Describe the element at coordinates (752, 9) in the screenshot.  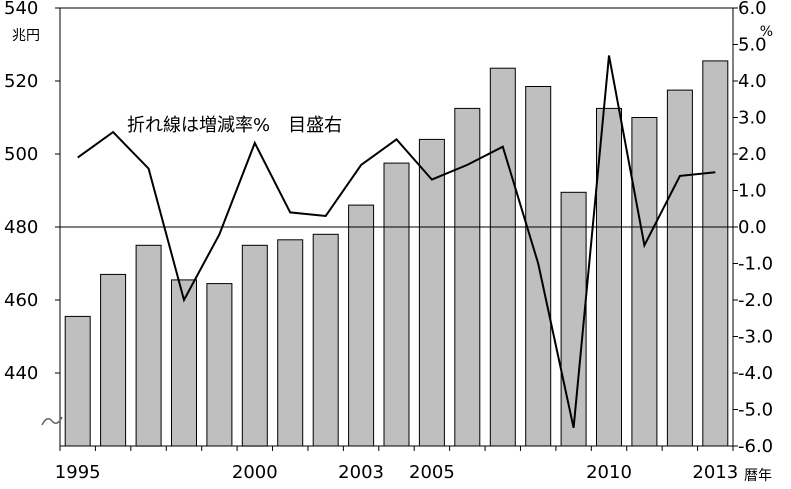
I see `right-tick-label: 6.0` at that location.